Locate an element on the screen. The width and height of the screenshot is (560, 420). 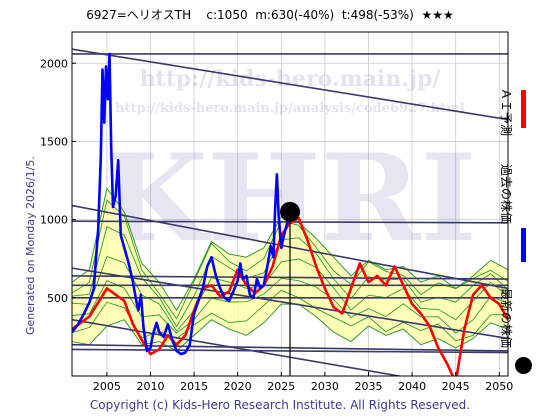
x-tick-label: 2025 is located at coordinates (281, 386).